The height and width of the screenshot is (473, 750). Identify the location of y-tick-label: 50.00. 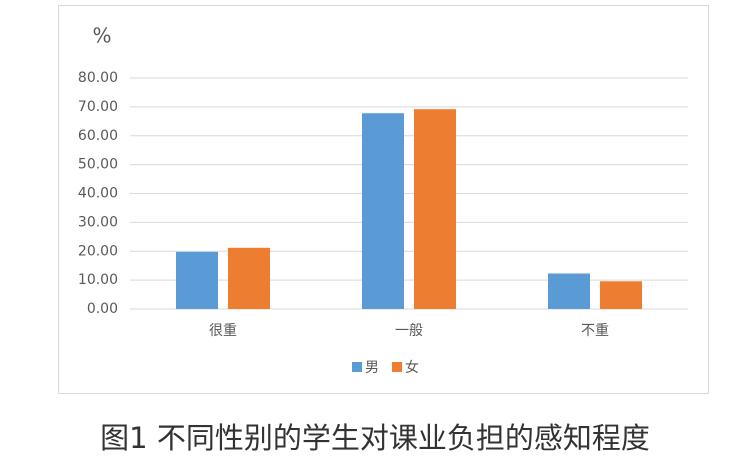
(98, 165).